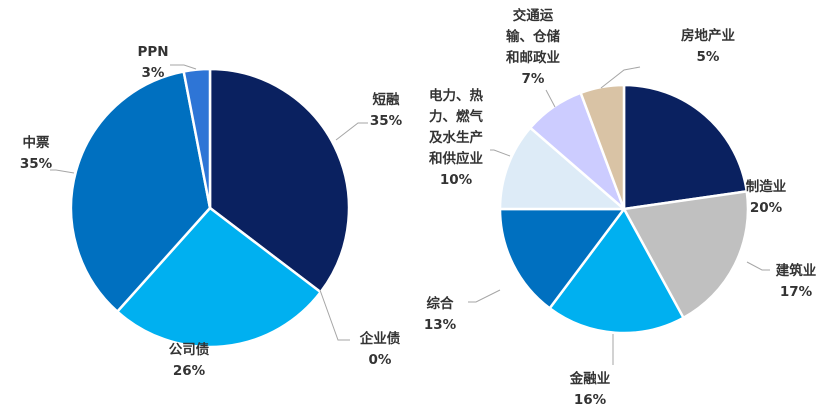 This screenshot has width=827, height=414. I want to click on slice-category-label: 制造业, so click(766, 186).